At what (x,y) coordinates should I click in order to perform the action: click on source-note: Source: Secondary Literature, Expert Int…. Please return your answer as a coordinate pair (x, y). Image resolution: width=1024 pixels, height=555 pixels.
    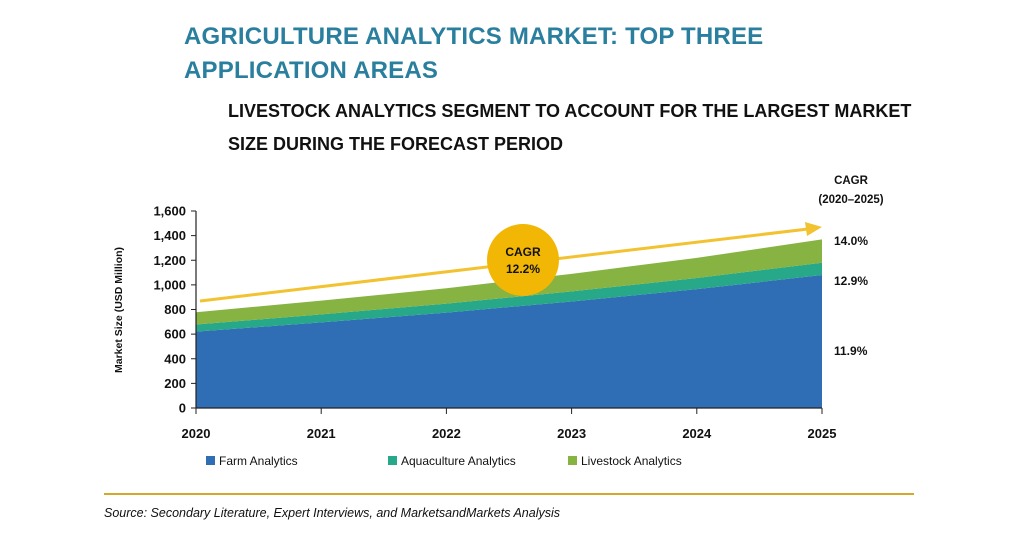
    Looking at the image, I should click on (332, 513).